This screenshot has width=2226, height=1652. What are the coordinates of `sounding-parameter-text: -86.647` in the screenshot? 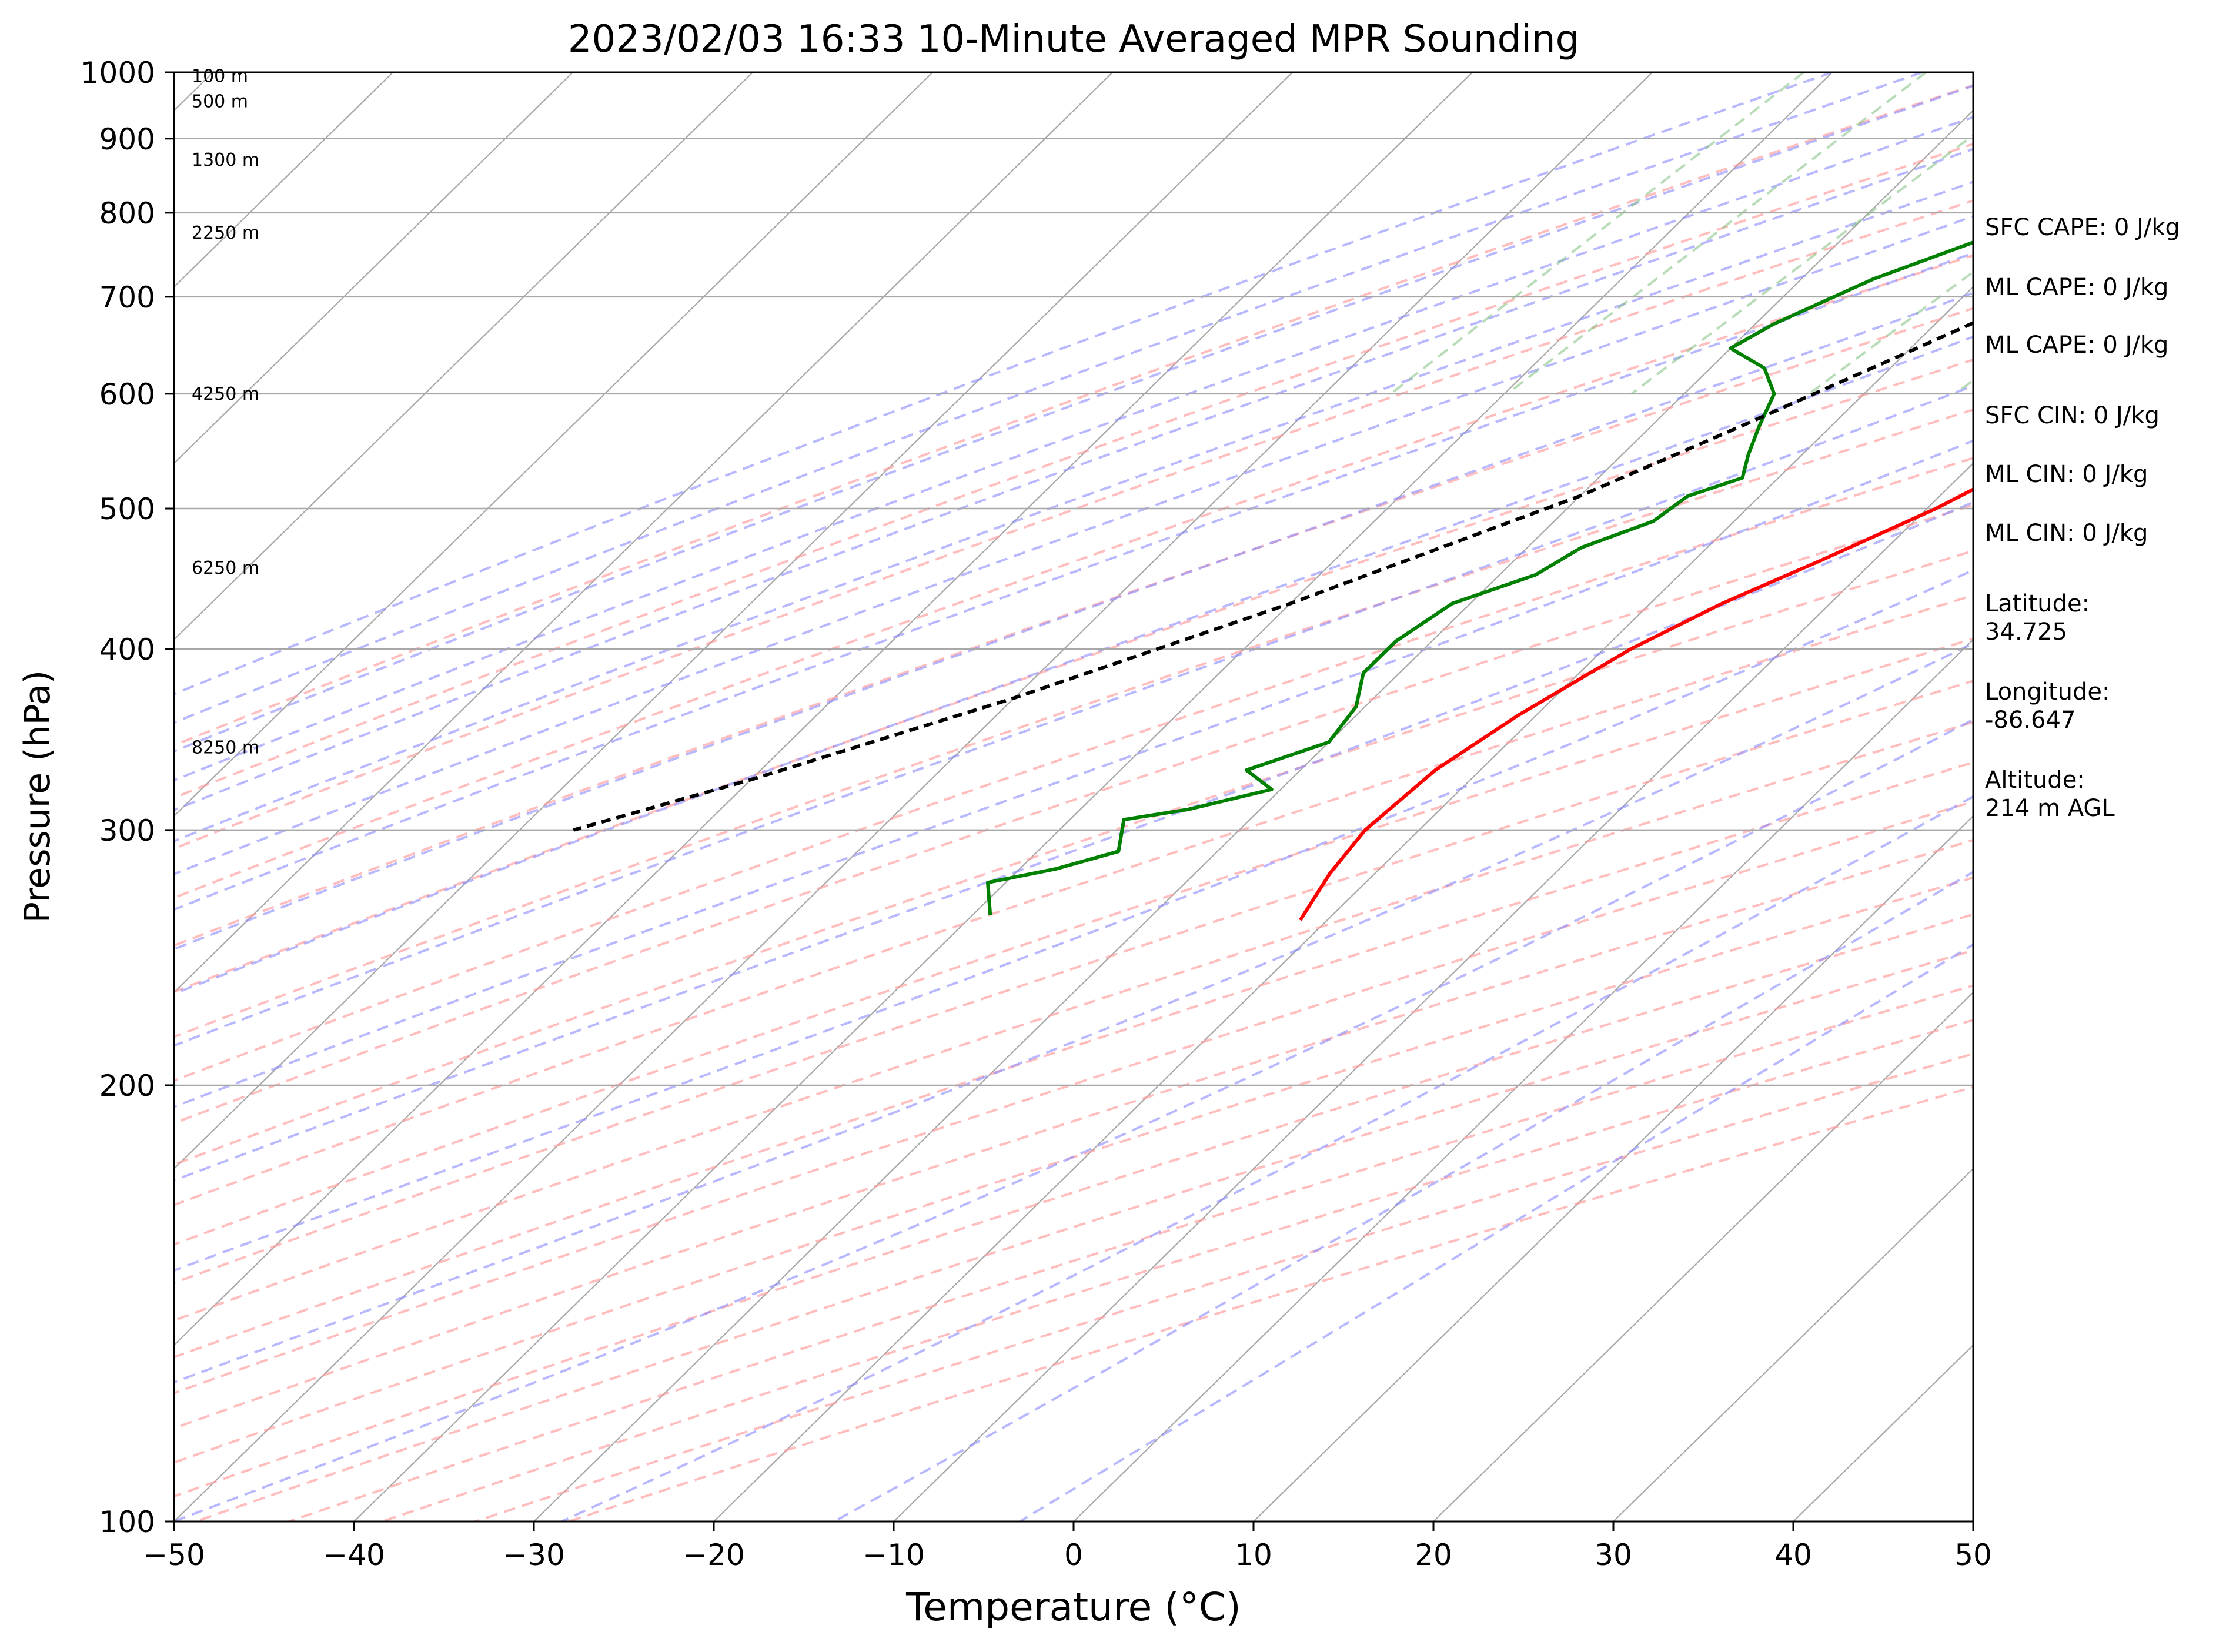 It's located at (2030, 721).